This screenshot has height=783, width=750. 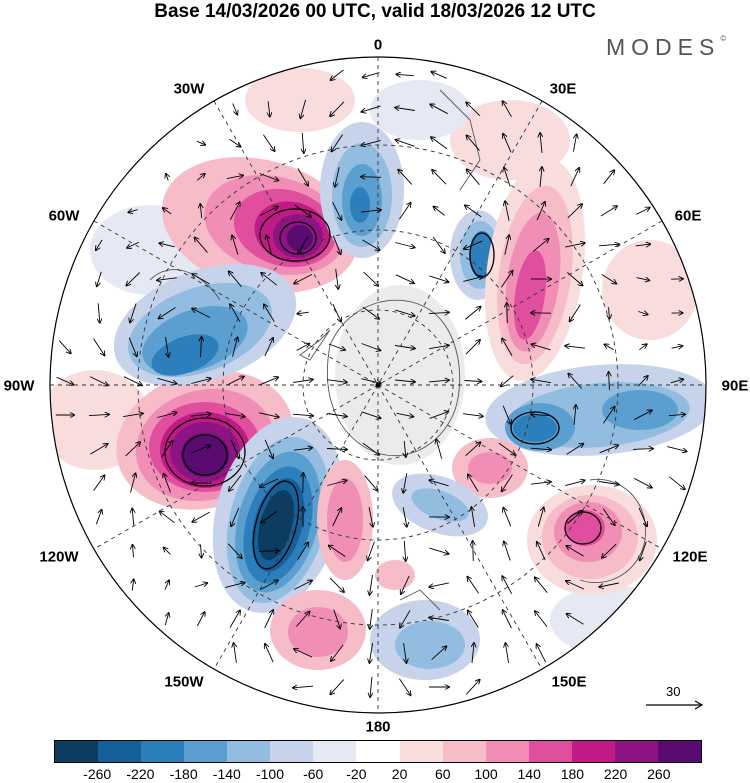 I want to click on colorbar-tick-label: -180, so click(x=183, y=774).